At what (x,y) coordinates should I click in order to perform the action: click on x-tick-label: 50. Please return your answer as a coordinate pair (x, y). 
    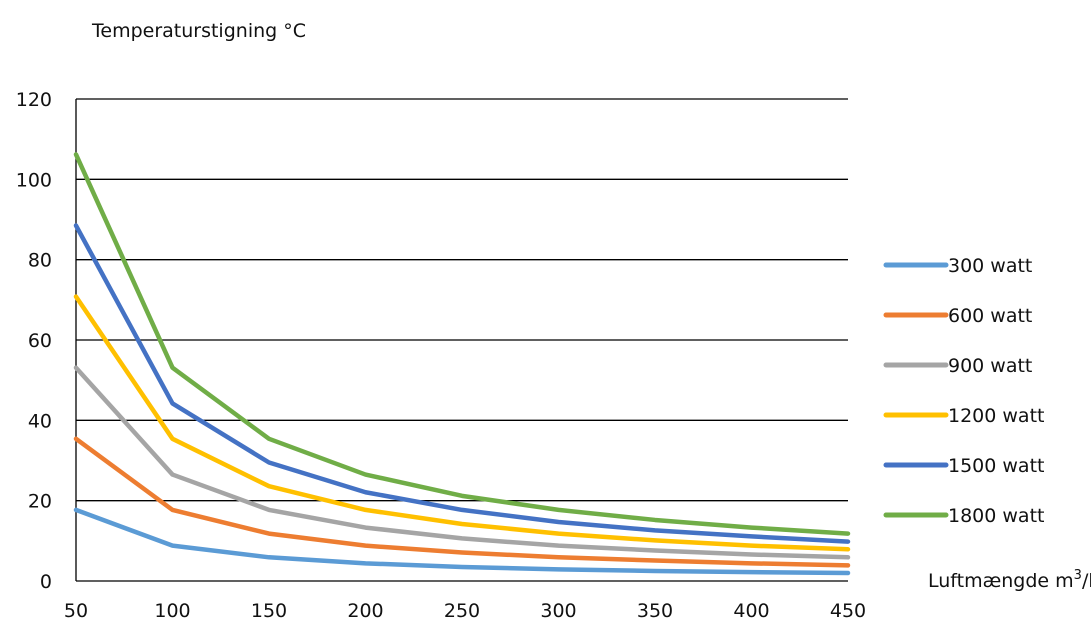
    Looking at the image, I should click on (76, 611).